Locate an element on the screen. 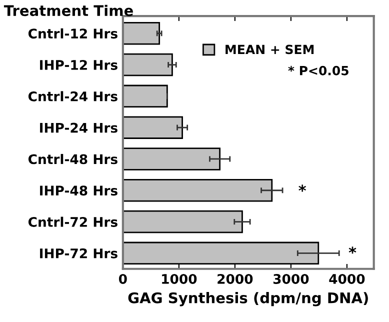  annotation: * P<0.05 is located at coordinates (318, 71).